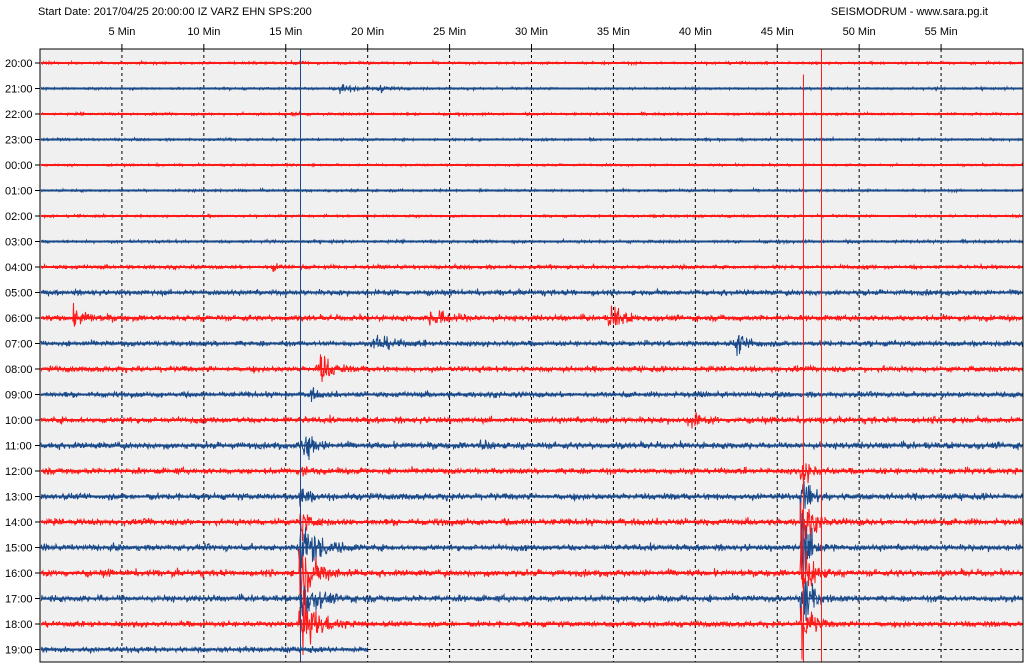 This screenshot has height=663, width=1024. I want to click on x-tick-label: 5 Min, so click(121, 32).